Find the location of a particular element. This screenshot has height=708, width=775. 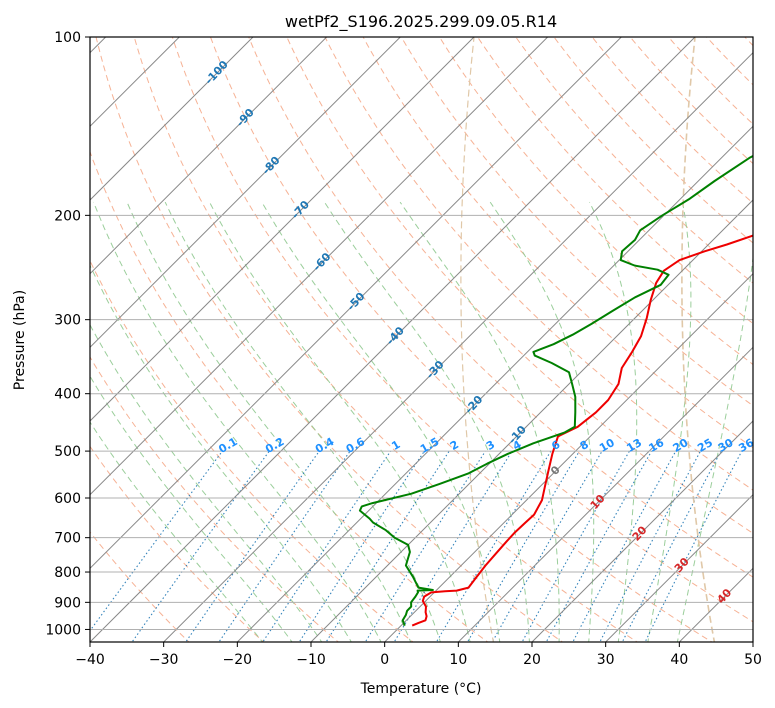

x-tick-label: 40 is located at coordinates (679, 660).